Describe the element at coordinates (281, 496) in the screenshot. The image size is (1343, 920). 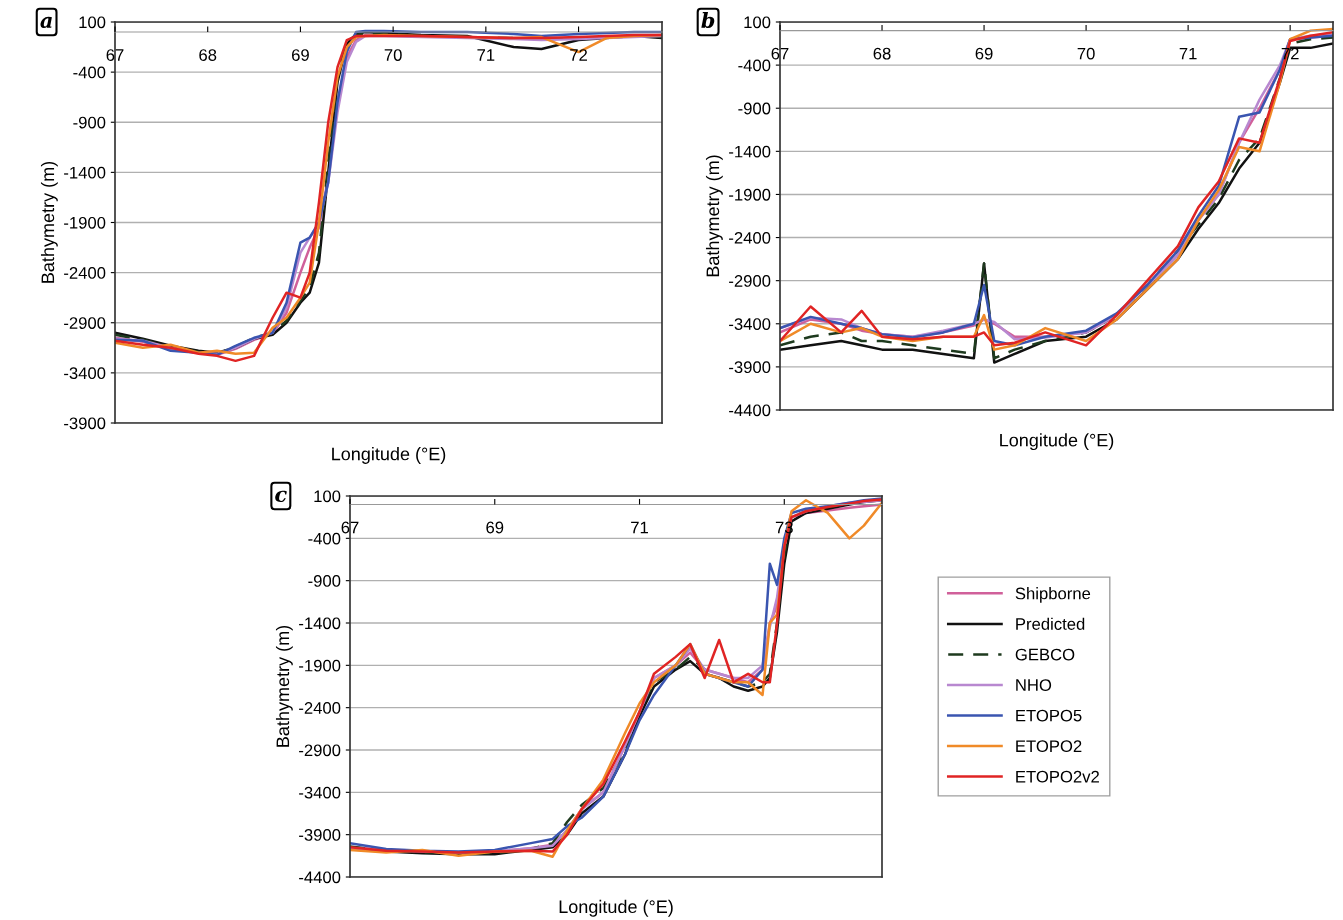
I see `text: c` at that location.